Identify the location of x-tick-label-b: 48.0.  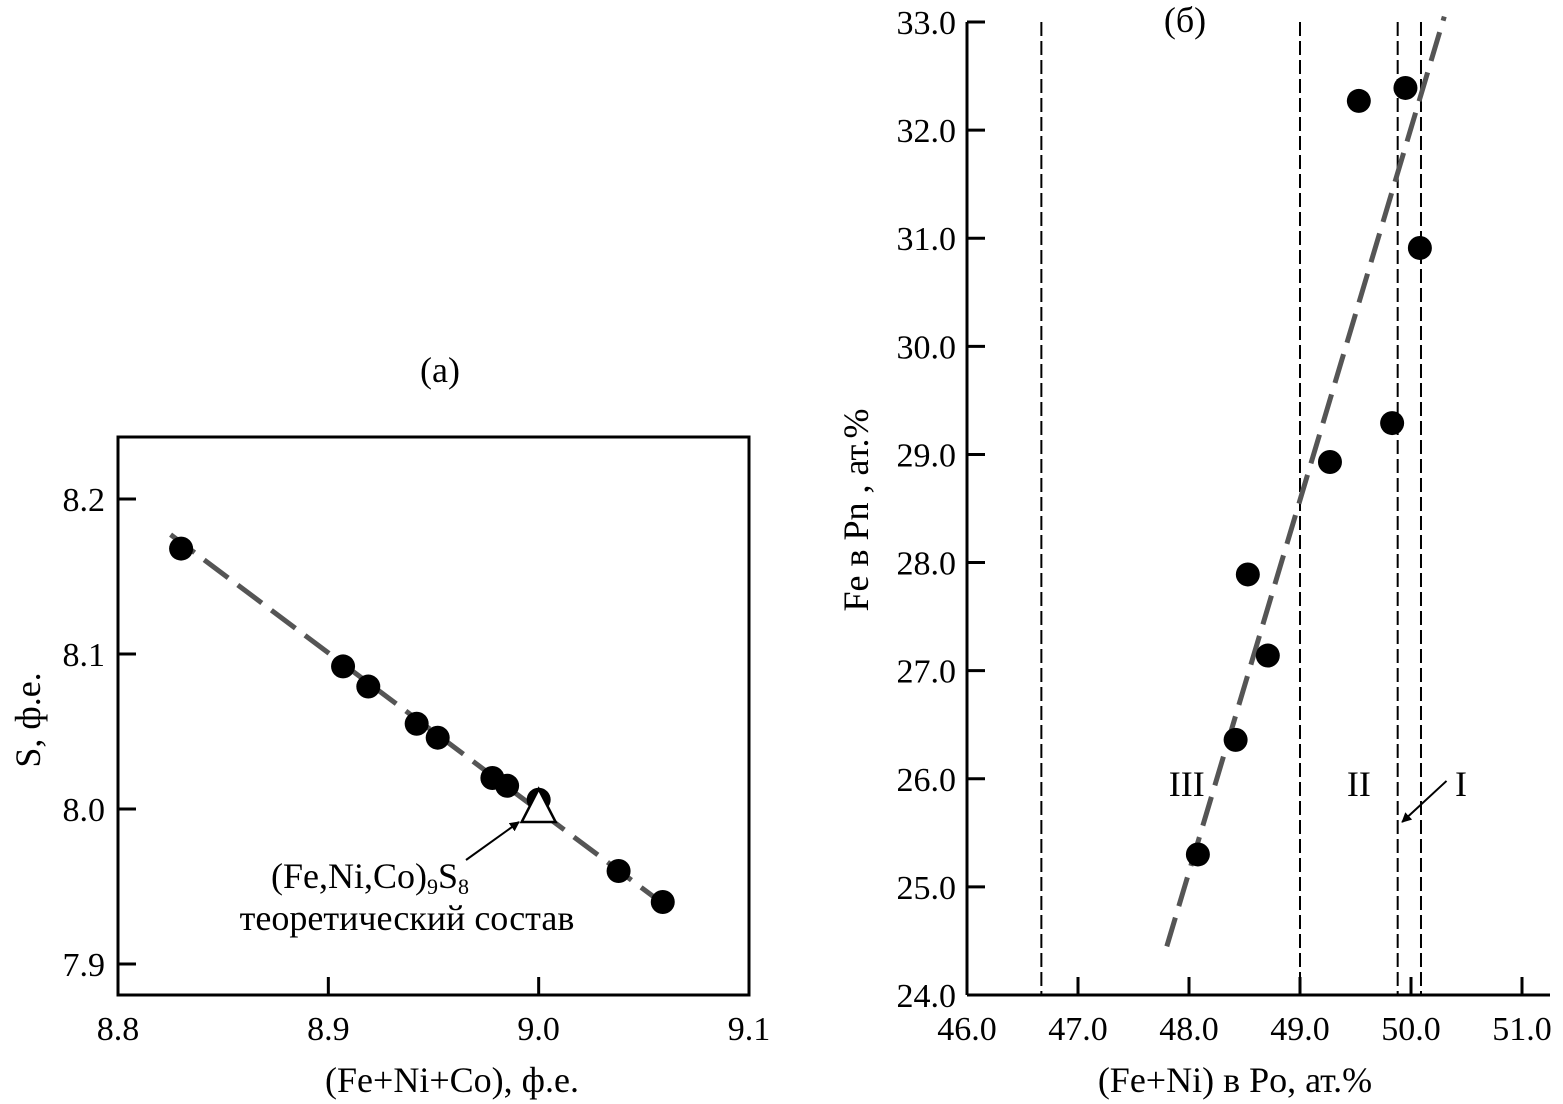
(1189, 1029).